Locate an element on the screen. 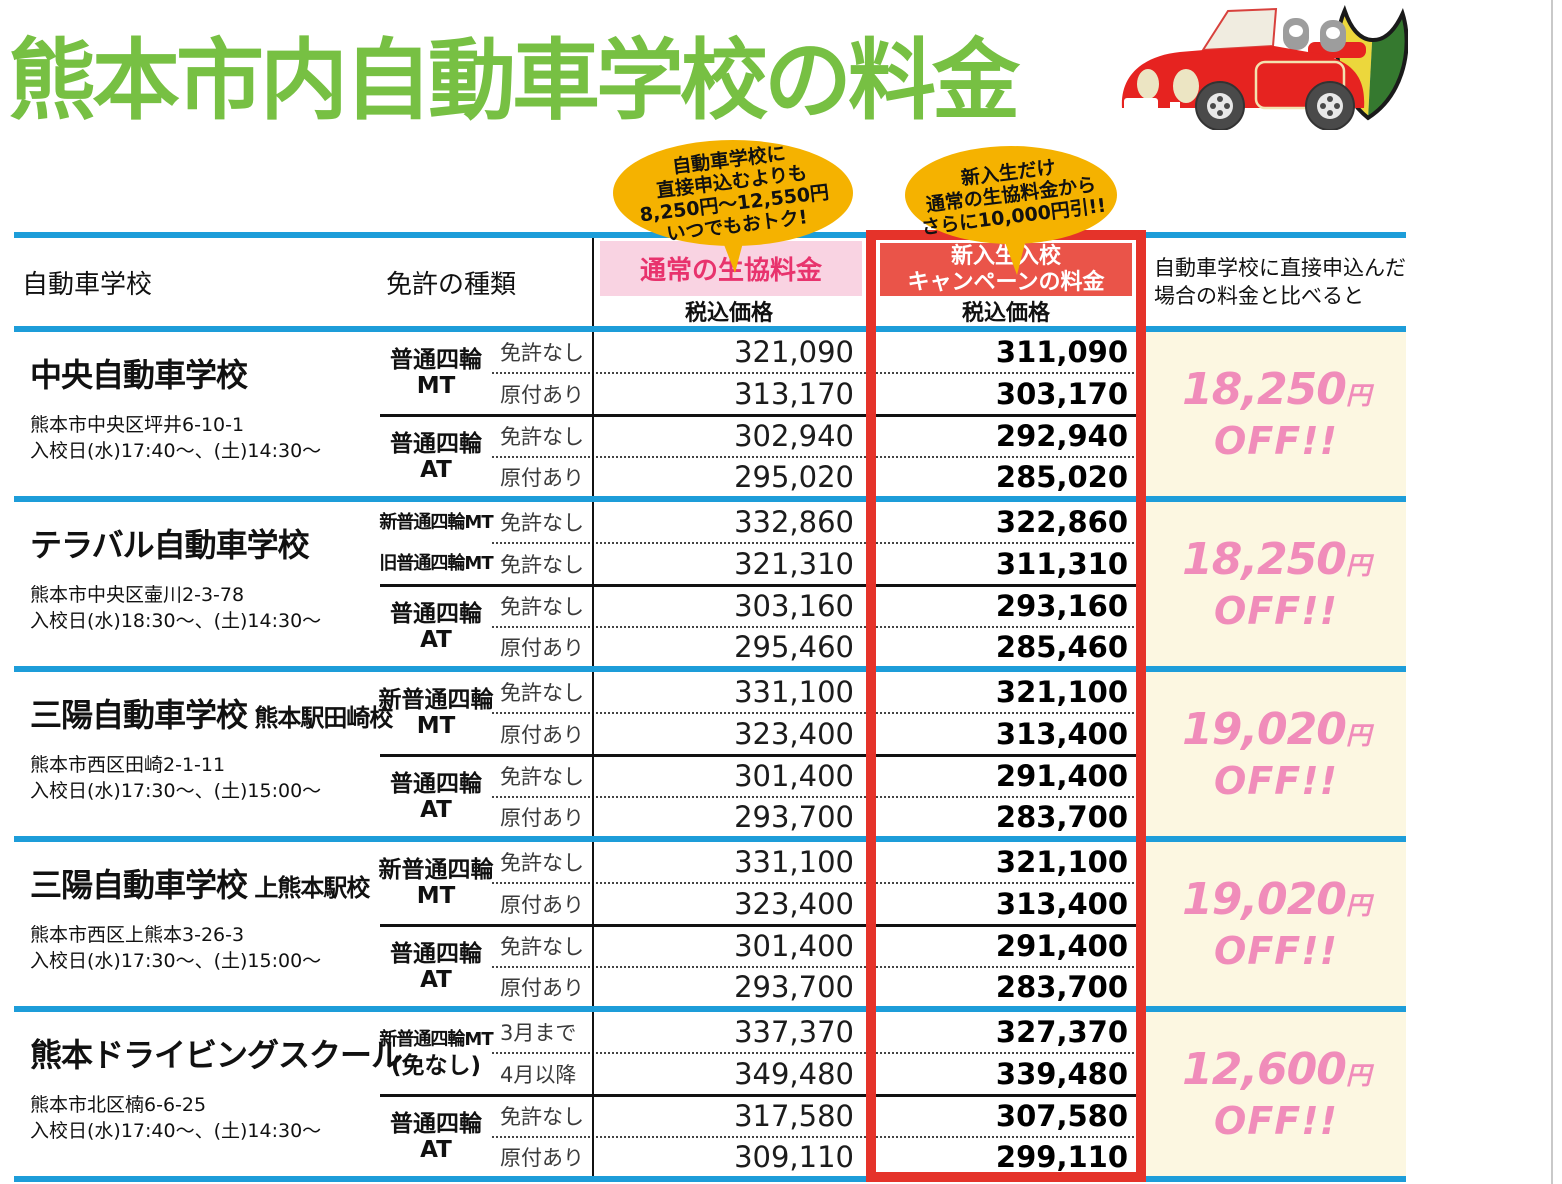 The width and height of the screenshot is (1562, 1184). discount-amount-value: 18,250円 is located at coordinates (1276, 562).